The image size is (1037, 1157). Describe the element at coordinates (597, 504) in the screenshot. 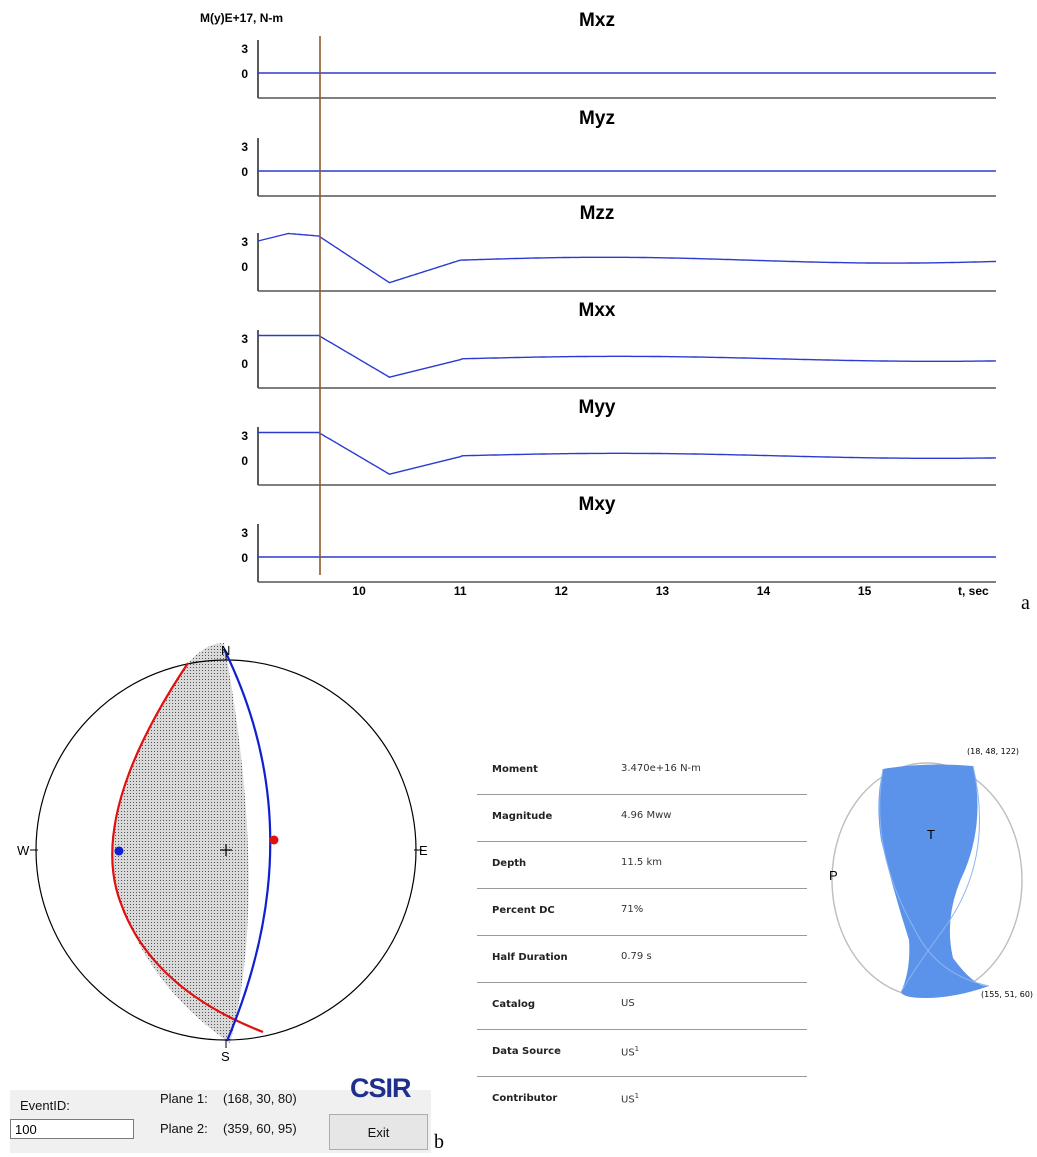

I see `trace-title: Mxy` at that location.